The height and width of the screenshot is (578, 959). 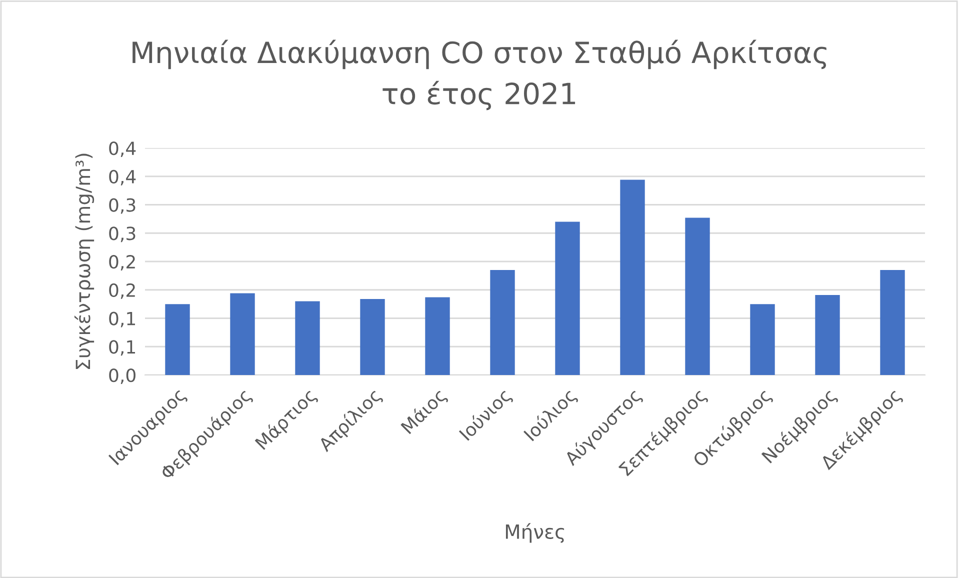 I want to click on x-axis-title: Μήνες, so click(x=535, y=533).